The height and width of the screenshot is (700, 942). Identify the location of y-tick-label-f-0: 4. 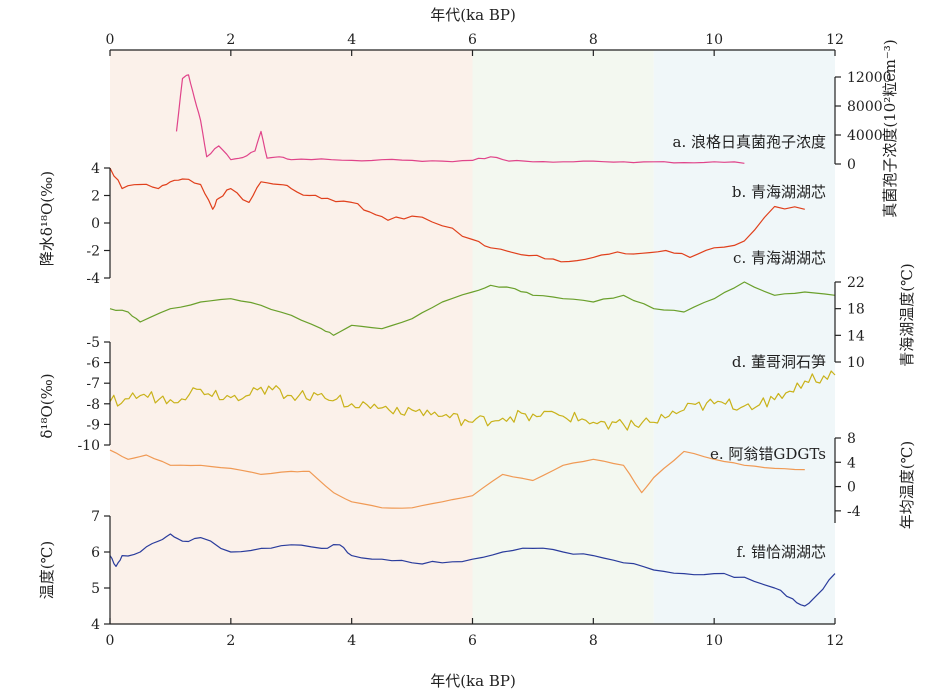
(95, 625).